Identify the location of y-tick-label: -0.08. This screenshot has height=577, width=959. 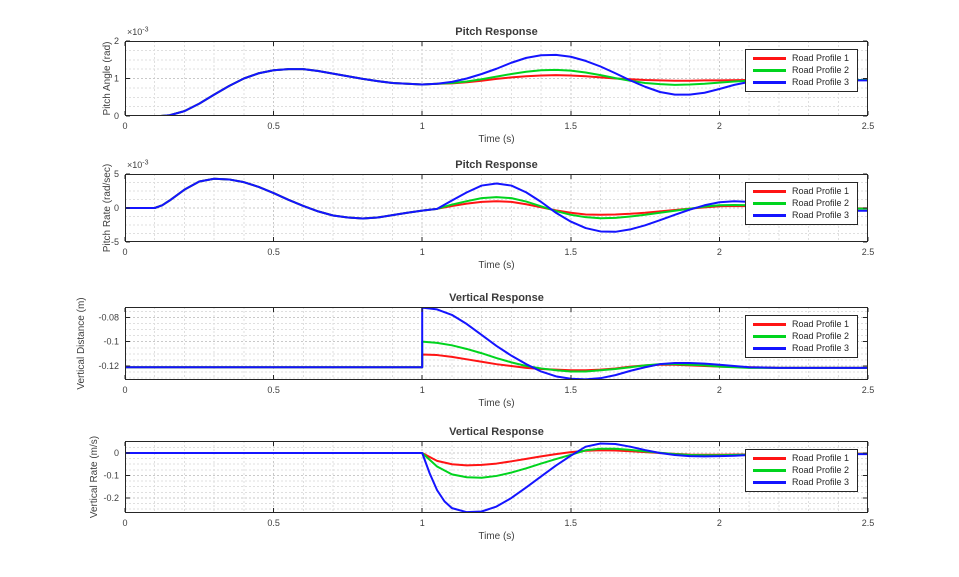
(108, 317).